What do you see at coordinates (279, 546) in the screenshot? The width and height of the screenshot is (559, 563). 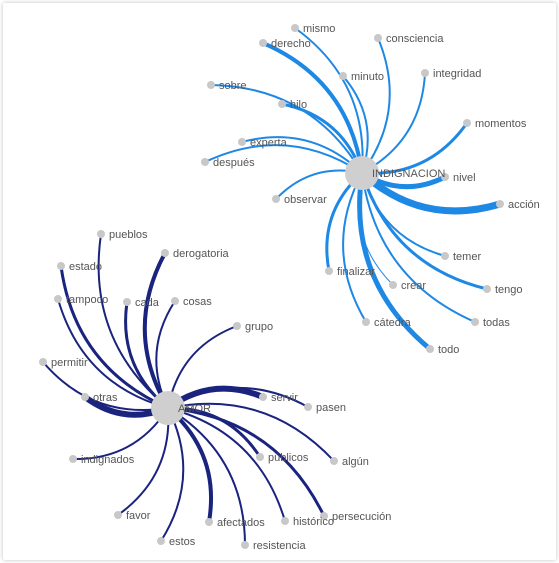 I see `node-label-resistencia: resistencia` at bounding box center [279, 546].